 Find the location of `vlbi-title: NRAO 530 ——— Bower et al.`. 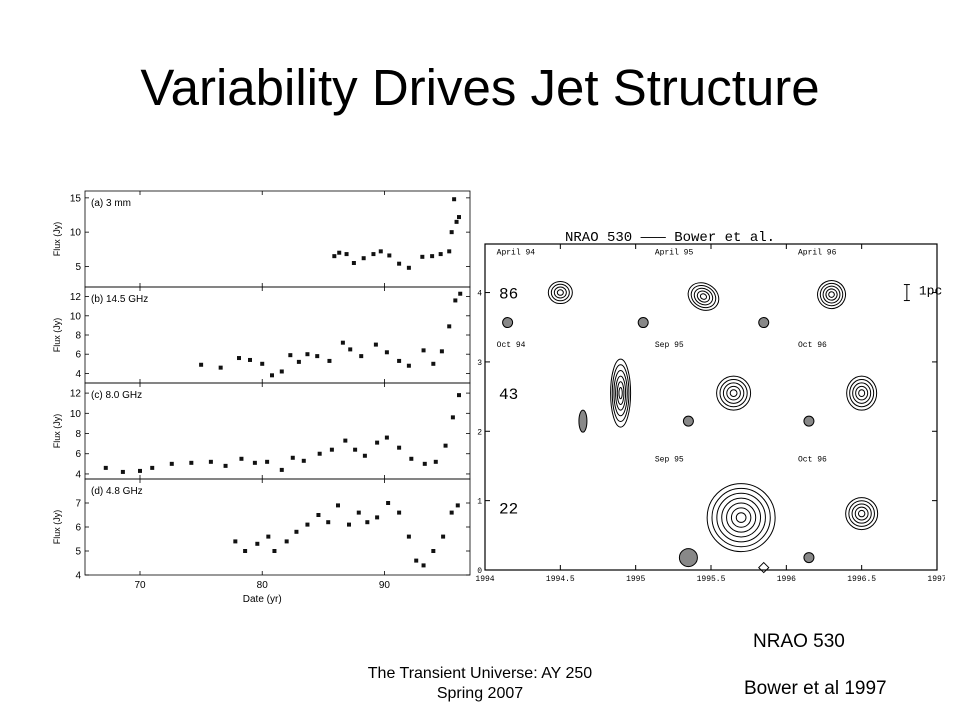

vlbi-title: NRAO 530 ——— Bower et al. is located at coordinates (670, 238).